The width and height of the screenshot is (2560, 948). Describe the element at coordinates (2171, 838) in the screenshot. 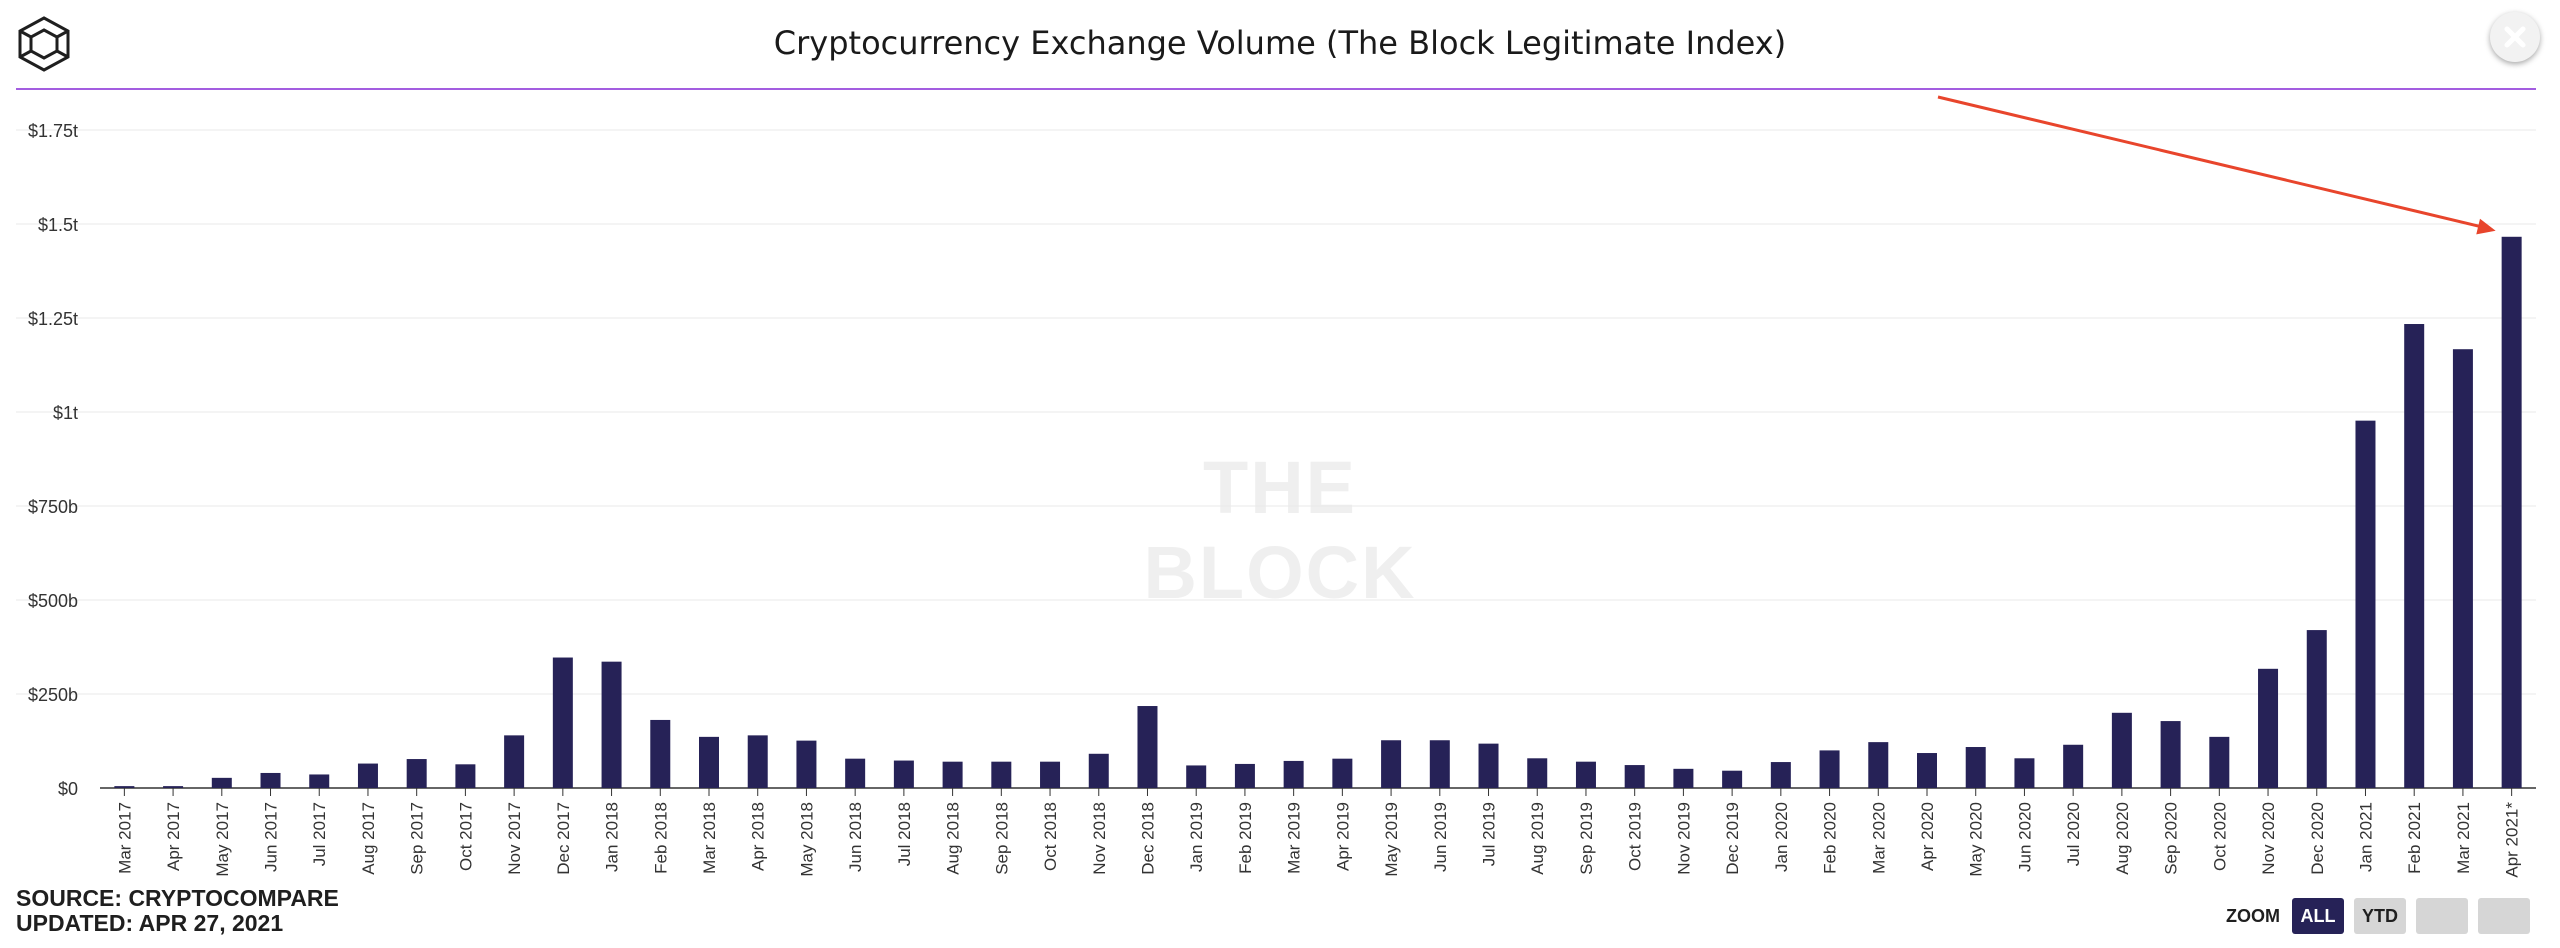

I see `x-tick-label: Sep 2020` at that location.